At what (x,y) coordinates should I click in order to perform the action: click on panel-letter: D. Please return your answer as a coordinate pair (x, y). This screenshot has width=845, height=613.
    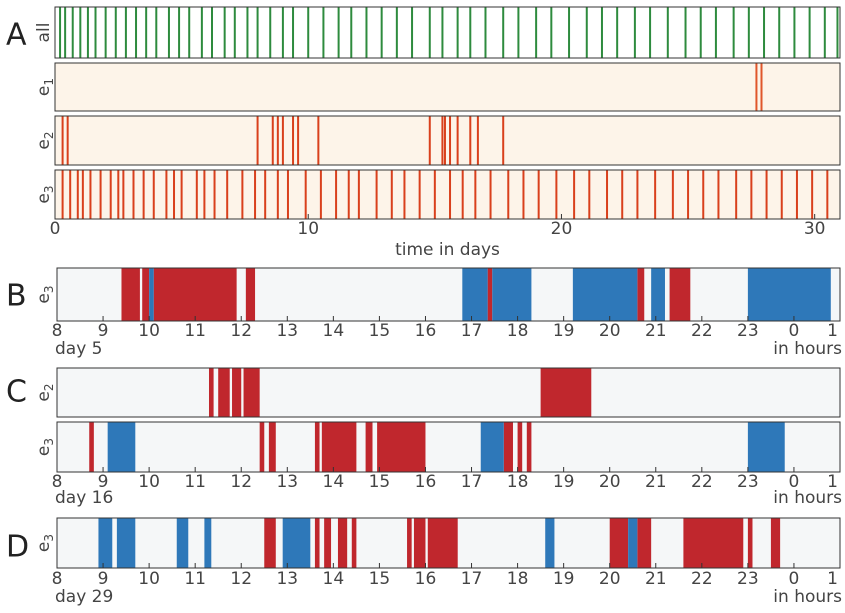
    Looking at the image, I should click on (17, 547).